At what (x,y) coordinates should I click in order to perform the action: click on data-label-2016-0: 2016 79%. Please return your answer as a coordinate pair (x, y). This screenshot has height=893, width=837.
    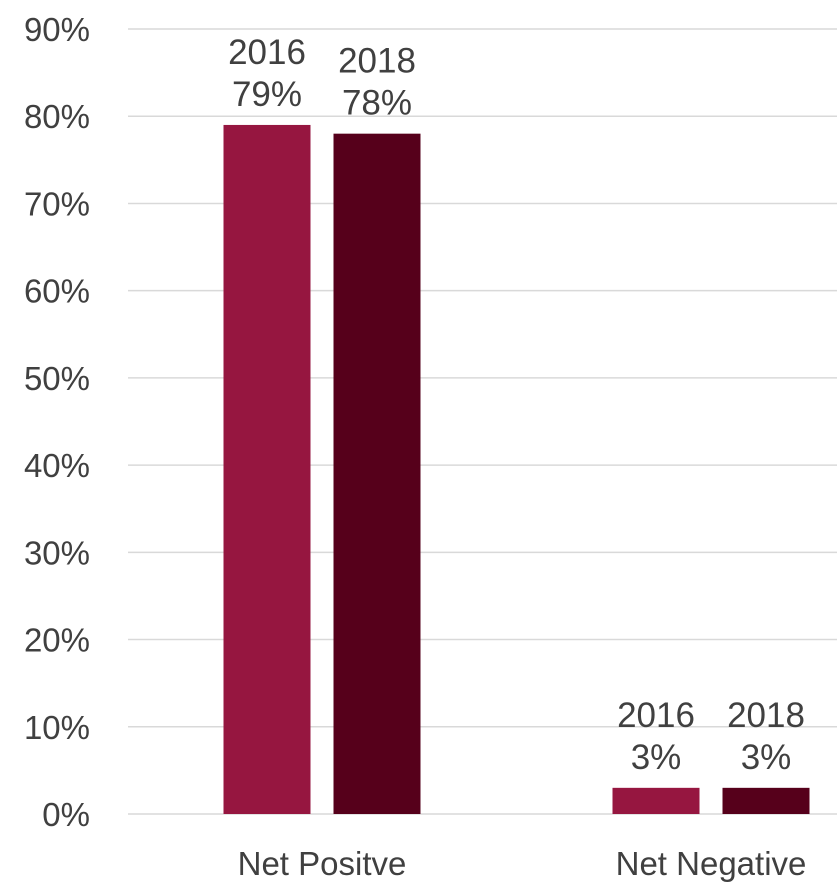
    Looking at the image, I should click on (267, 73).